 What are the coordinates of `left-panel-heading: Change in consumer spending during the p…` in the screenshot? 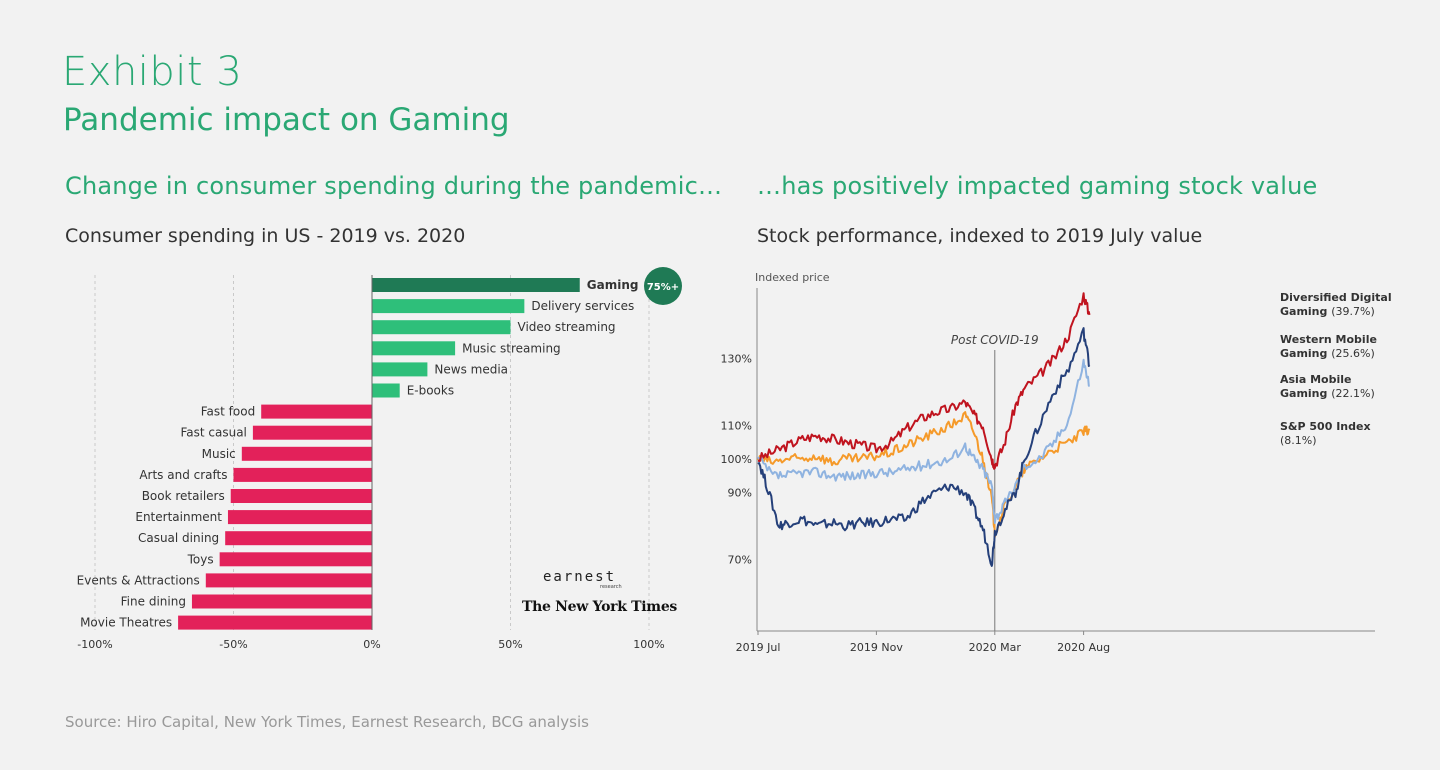 It's located at (394, 186).